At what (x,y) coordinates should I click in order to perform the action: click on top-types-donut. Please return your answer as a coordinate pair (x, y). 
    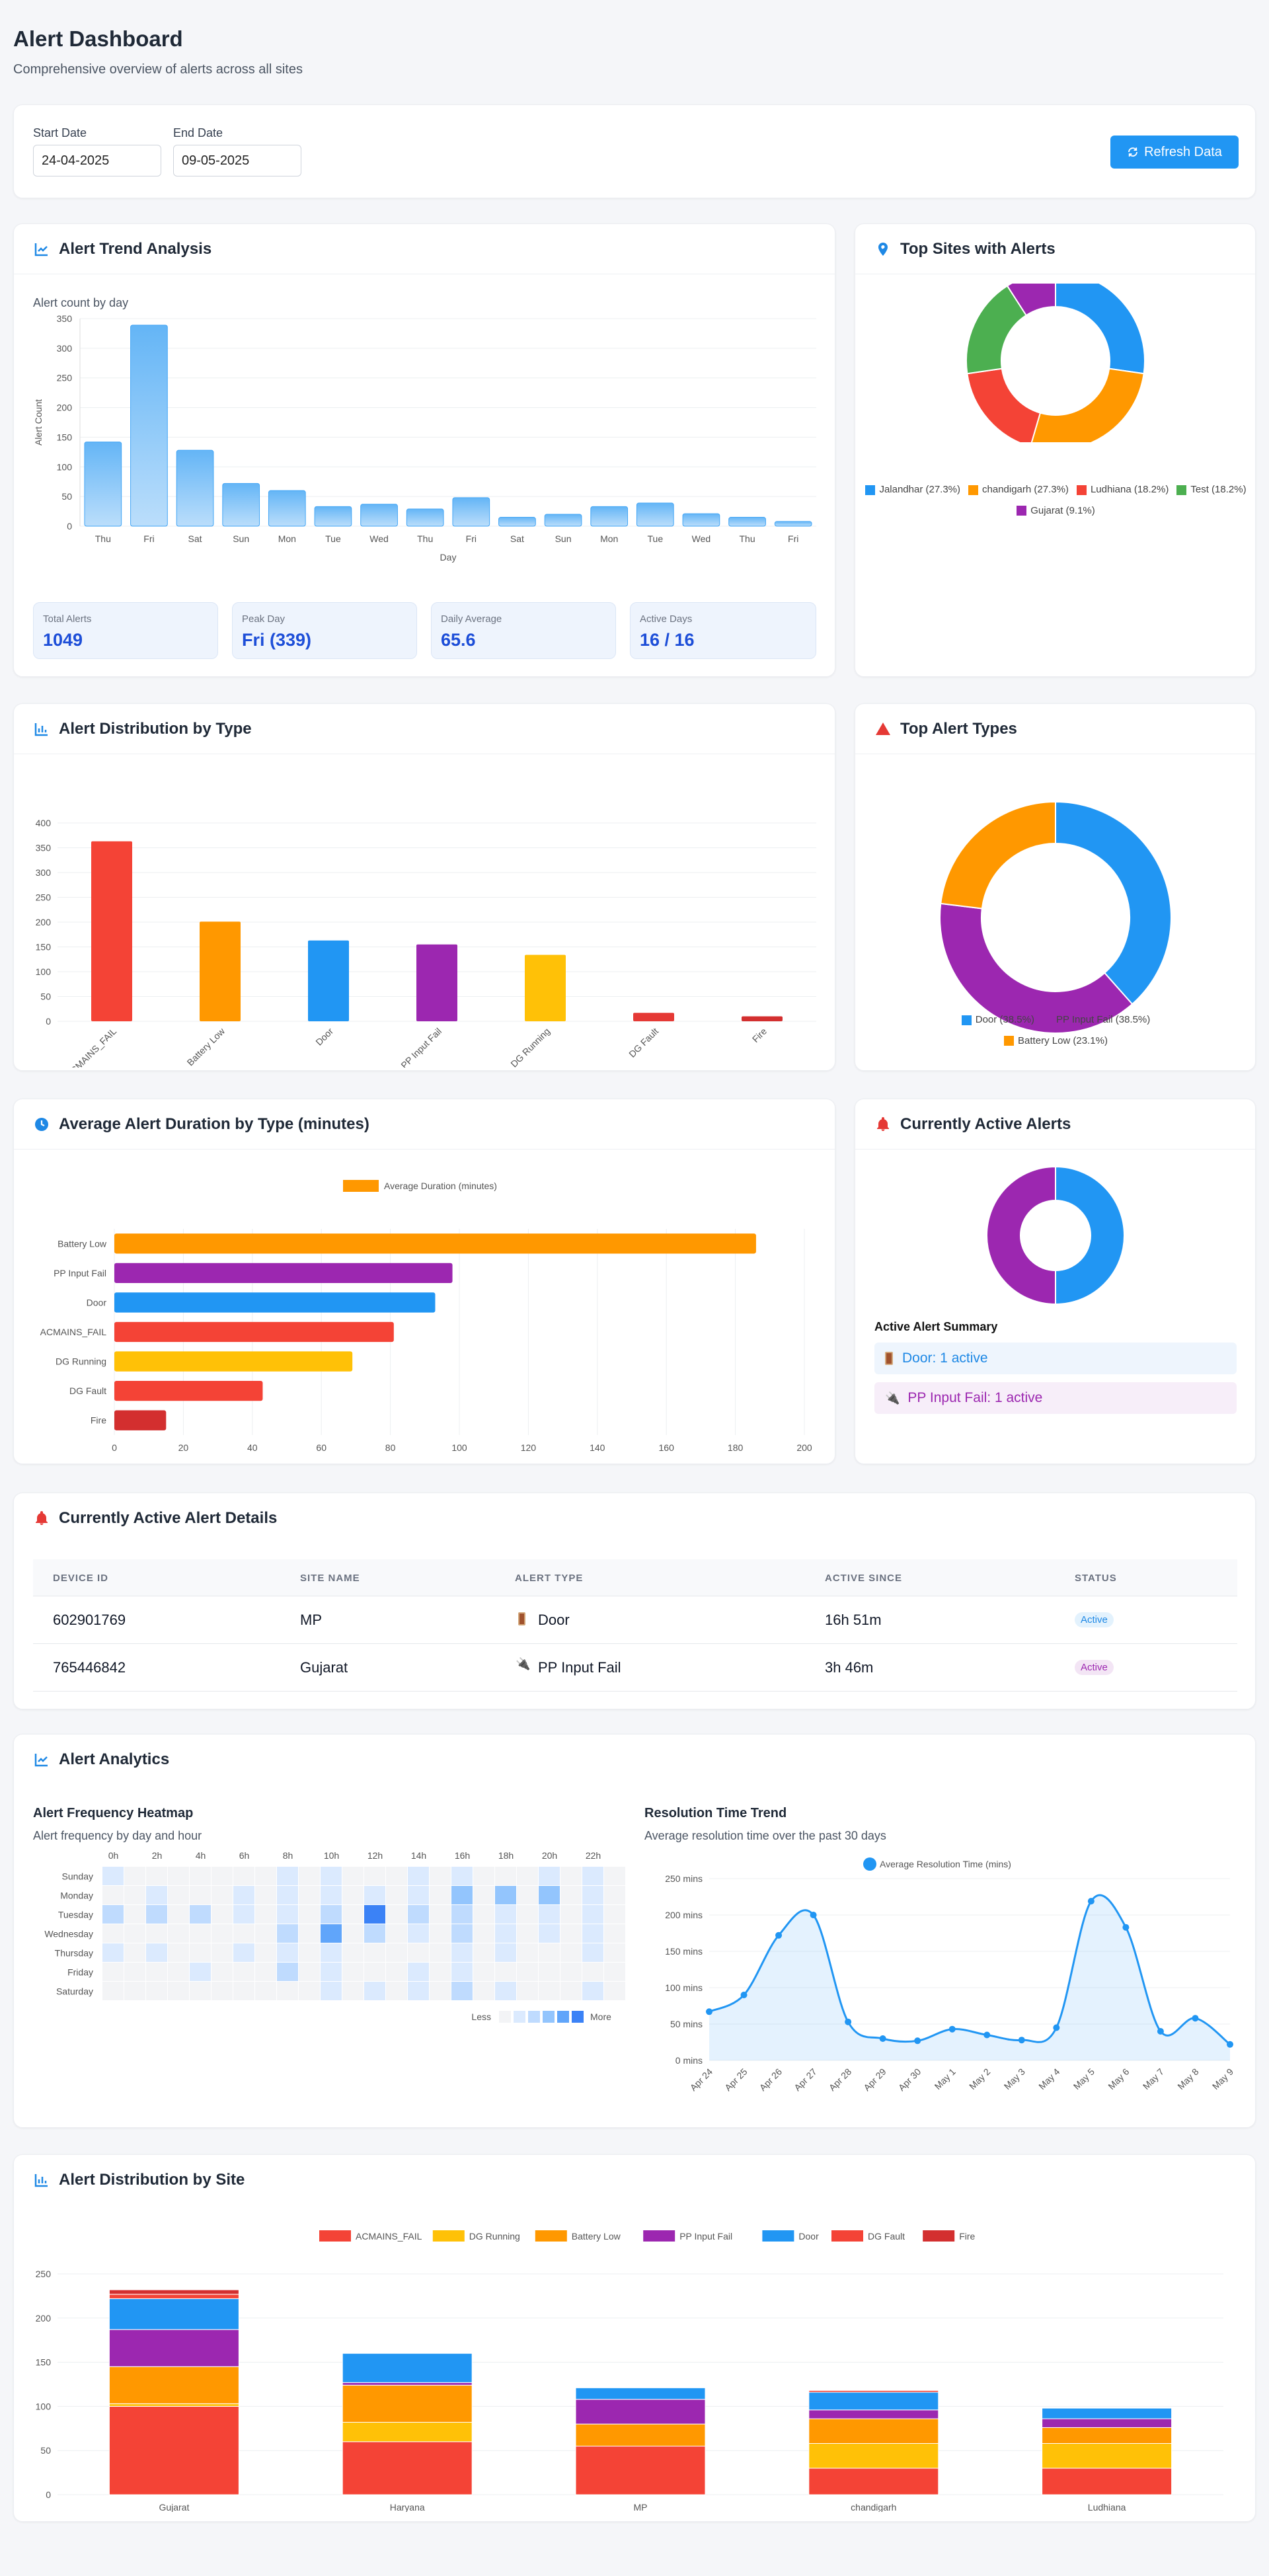
    Looking at the image, I should click on (1055, 917).